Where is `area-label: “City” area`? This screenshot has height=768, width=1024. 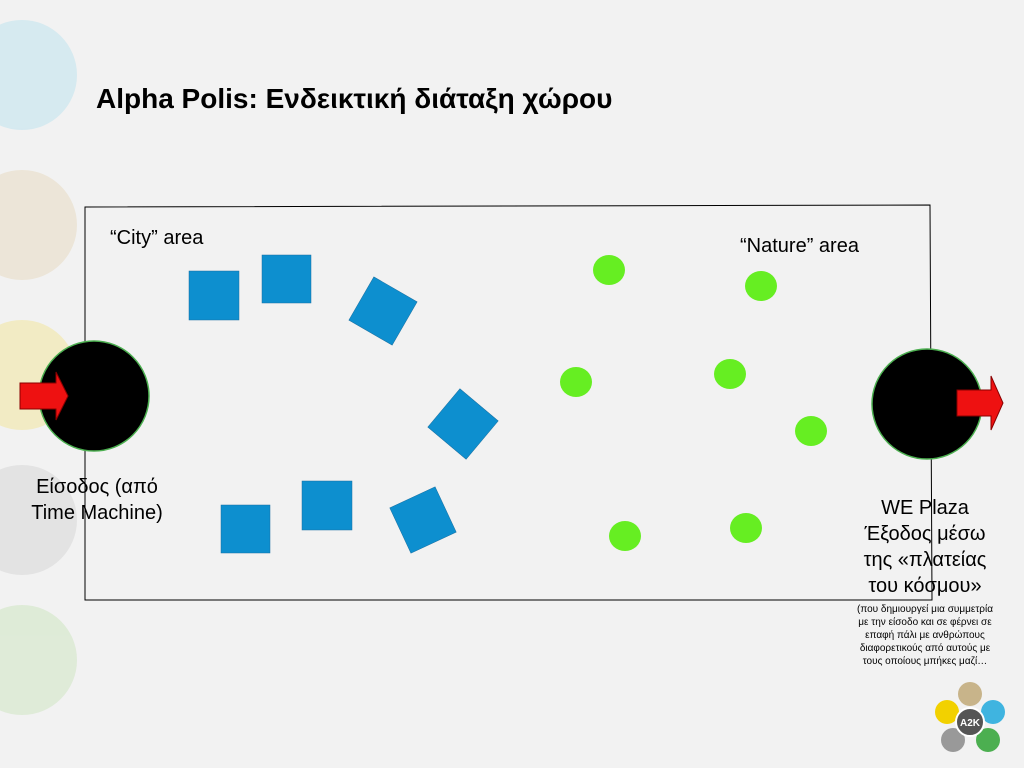 area-label: “City” area is located at coordinates (157, 238).